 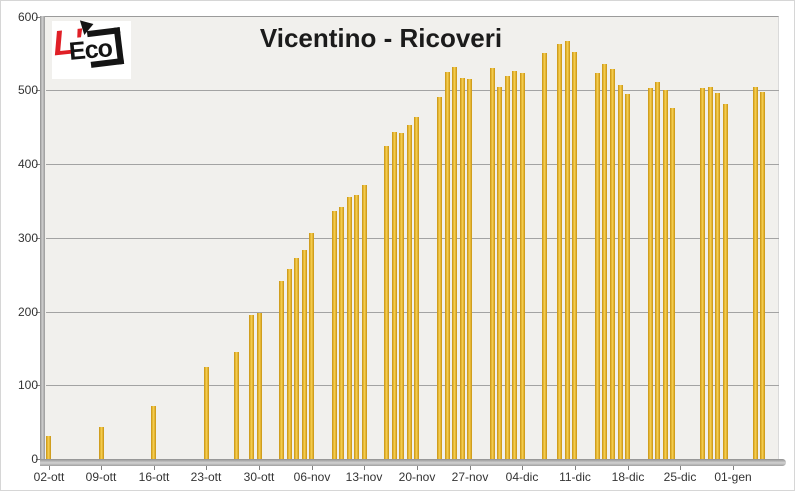 I want to click on x-axis-label: 02-ott, so click(x=49, y=477).